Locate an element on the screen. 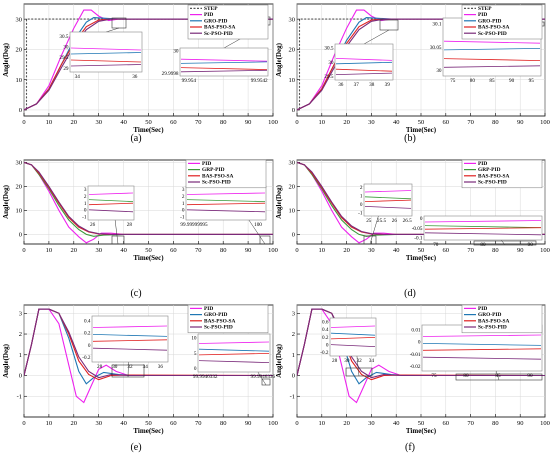 The image size is (550, 454). inset-plot: 75 80 85 90 0.01 0 -0.01 -0.02 is located at coordinates (476, 351).